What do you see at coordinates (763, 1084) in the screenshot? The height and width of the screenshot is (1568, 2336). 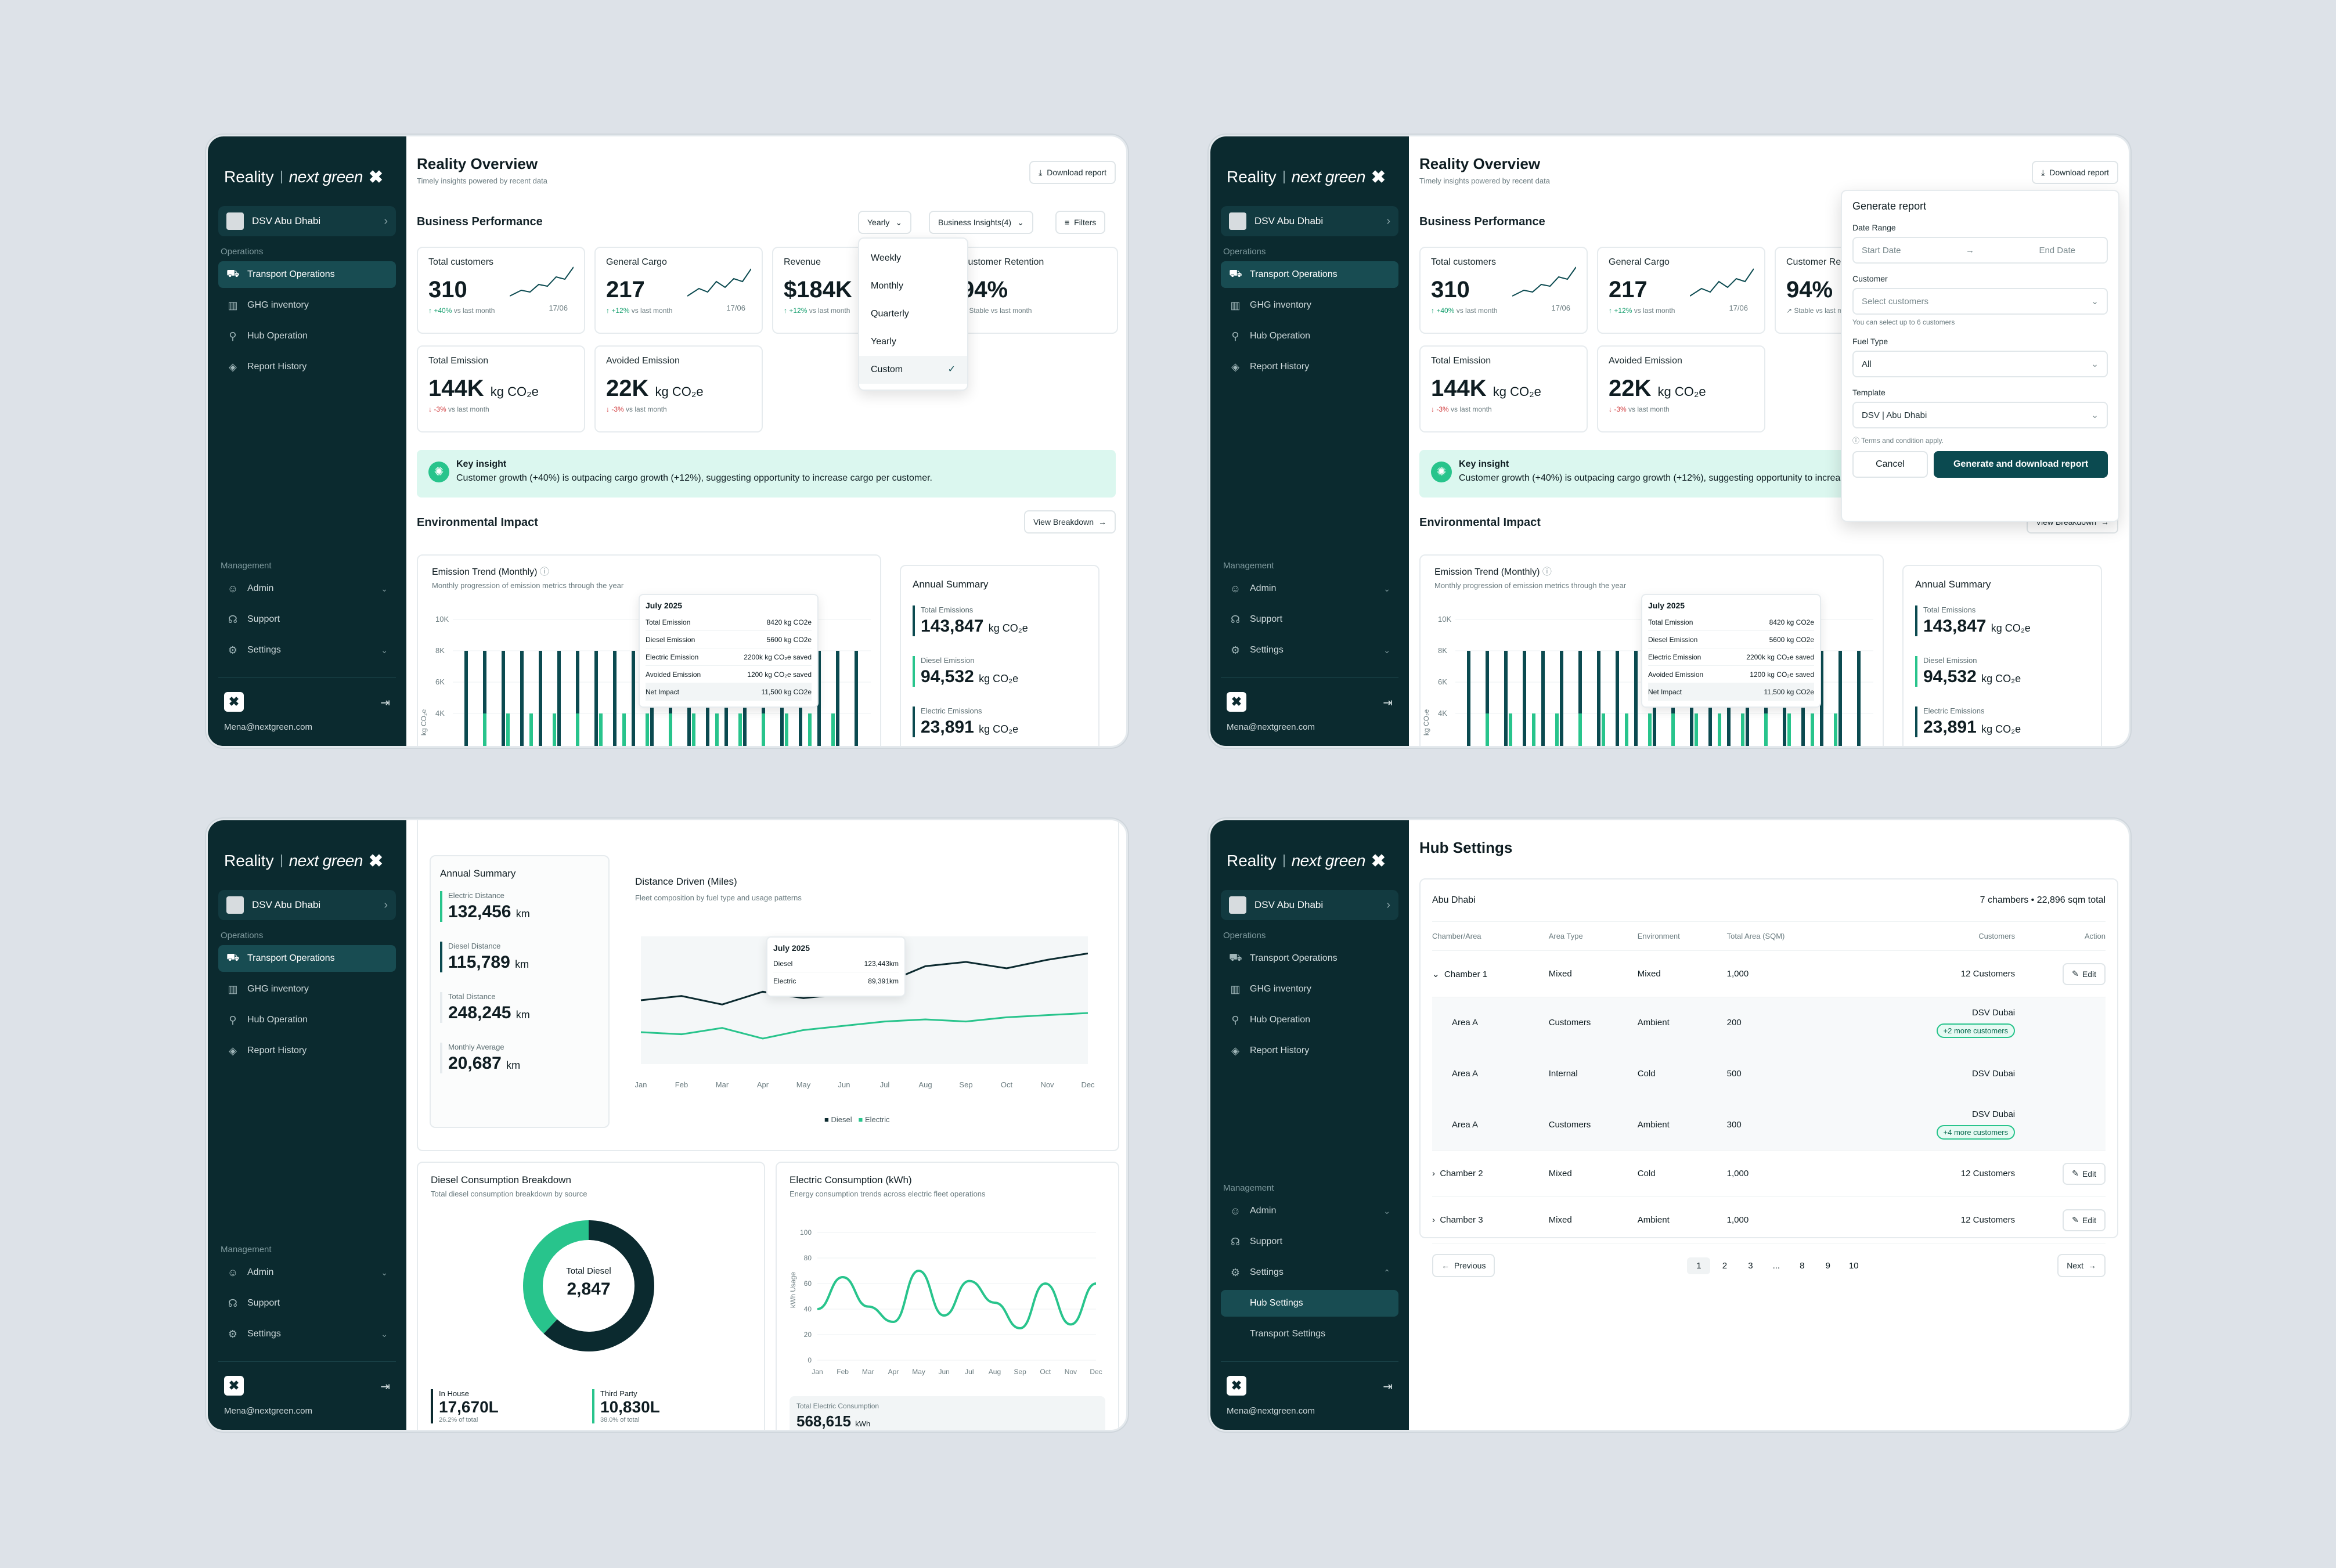 I see `x-tick-label: Apr` at bounding box center [763, 1084].